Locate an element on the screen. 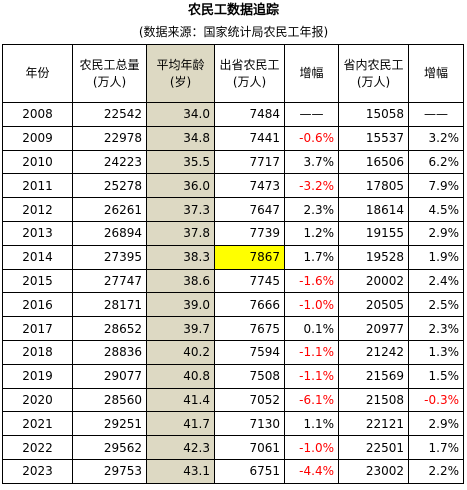 This screenshot has height=490, width=467. table-row: 2010 24223 35.5 7717 3.7% 16506 6.2% is located at coordinates (233, 162).